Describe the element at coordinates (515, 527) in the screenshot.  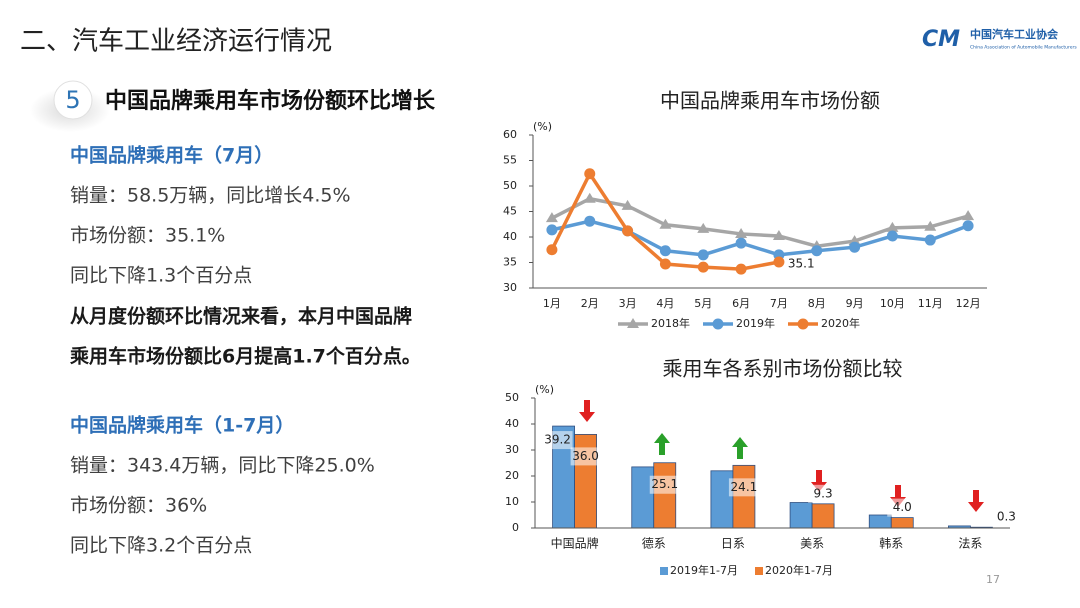
I see `y-tick-label: 0` at that location.